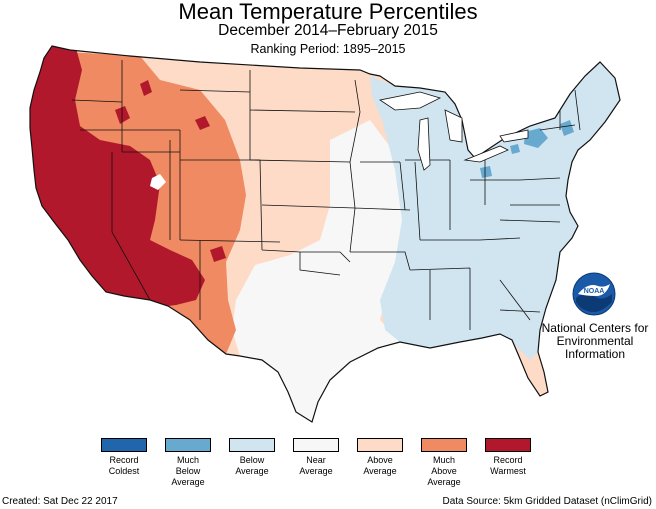  Describe the element at coordinates (453, 131) in the screenshot. I see `great-lakes` at that location.